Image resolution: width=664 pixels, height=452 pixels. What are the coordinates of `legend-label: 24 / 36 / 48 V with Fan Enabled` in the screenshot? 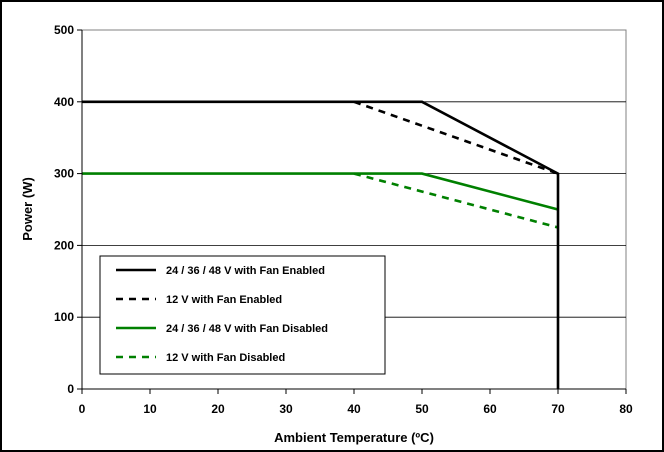 It's located at (245, 271).